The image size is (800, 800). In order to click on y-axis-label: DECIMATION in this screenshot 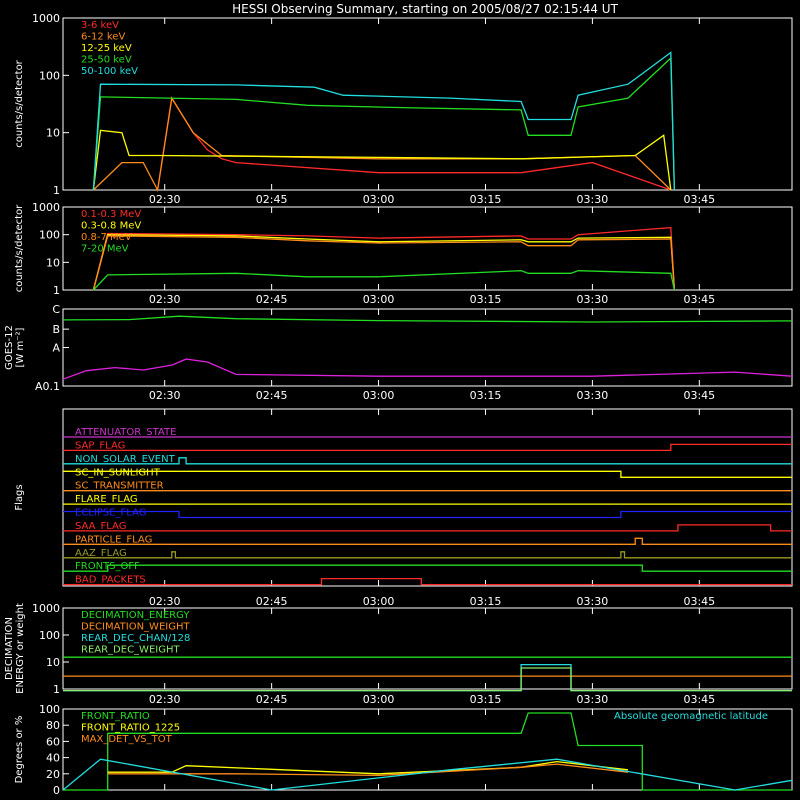, I will do `click(9, 648)`.